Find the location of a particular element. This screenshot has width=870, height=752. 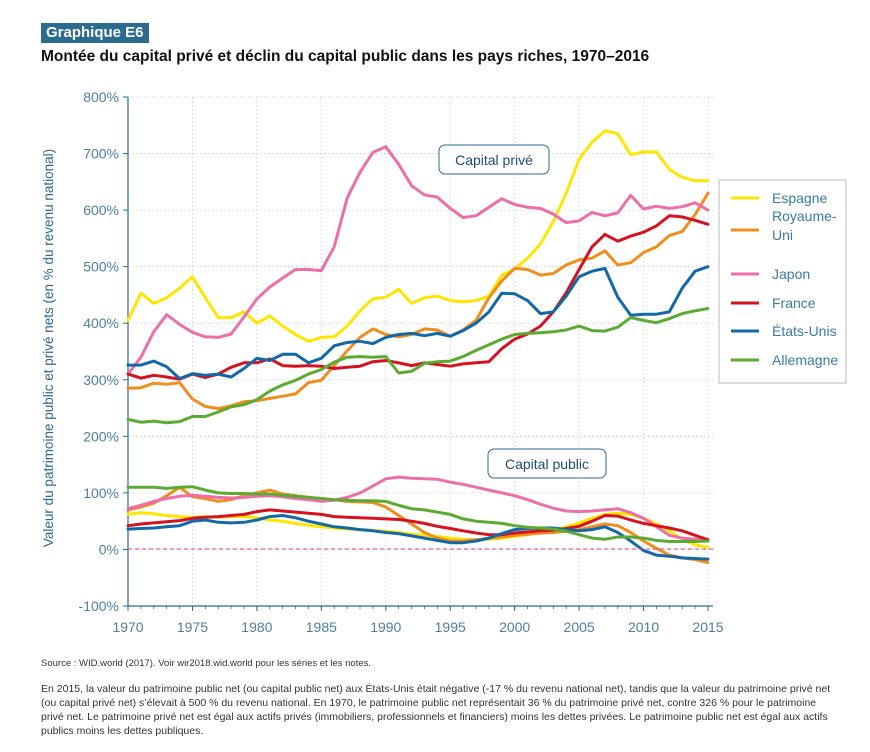

x-tick-label: 2015 is located at coordinates (707, 627).